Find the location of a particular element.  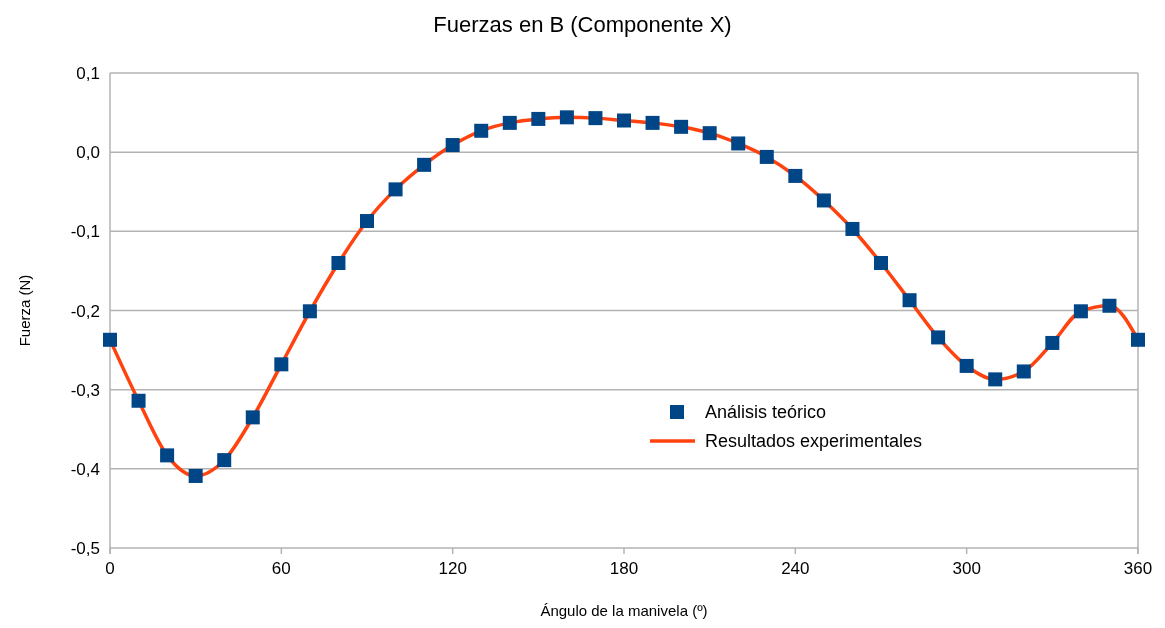

x-tick-label: 120 is located at coordinates (452, 568).